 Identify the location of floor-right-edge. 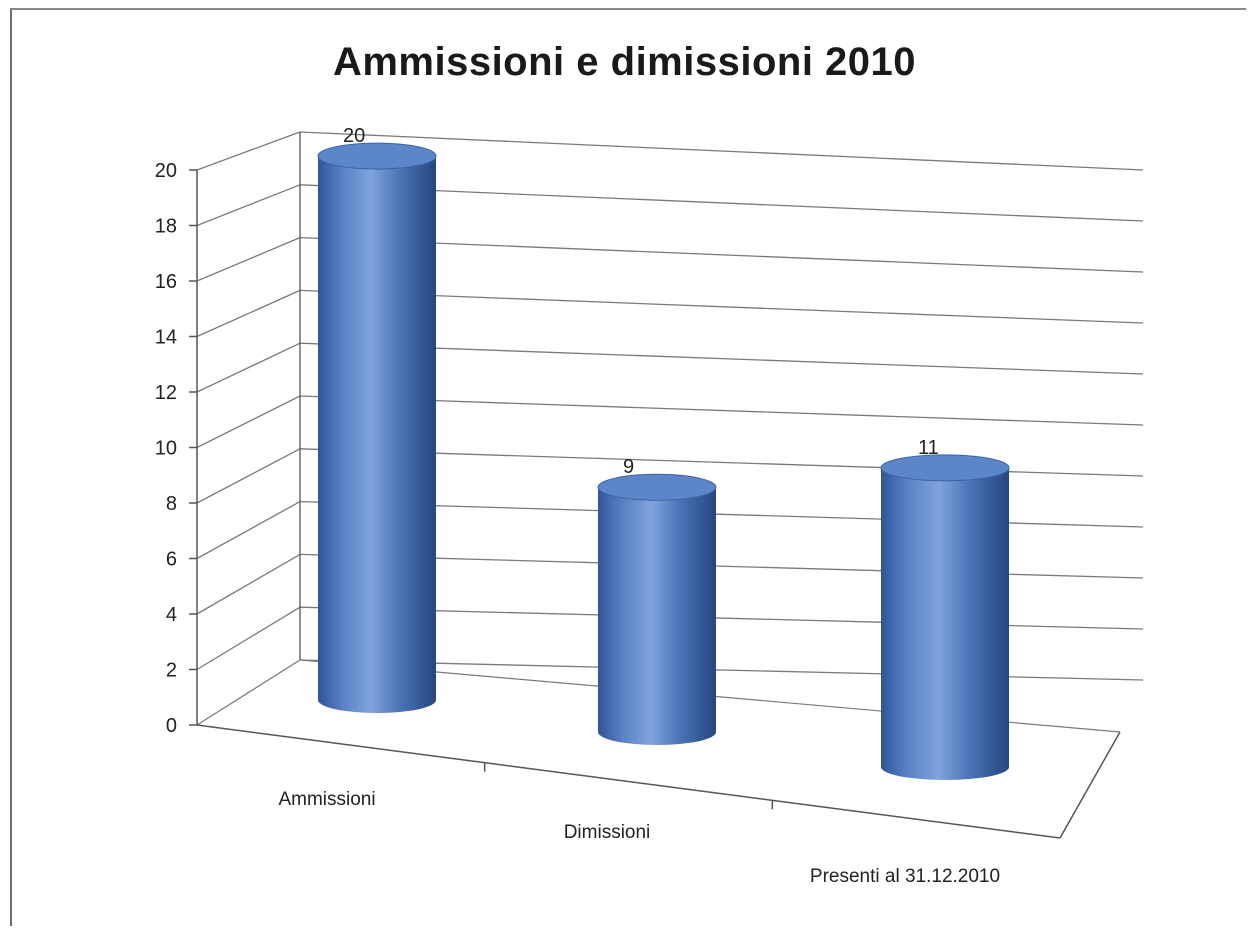
(1090, 785).